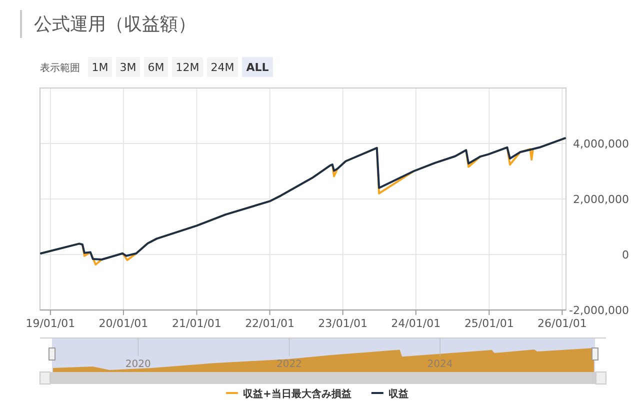 This screenshot has height=411, width=631. I want to click on y-tick-label: 4,000,000, so click(601, 144).